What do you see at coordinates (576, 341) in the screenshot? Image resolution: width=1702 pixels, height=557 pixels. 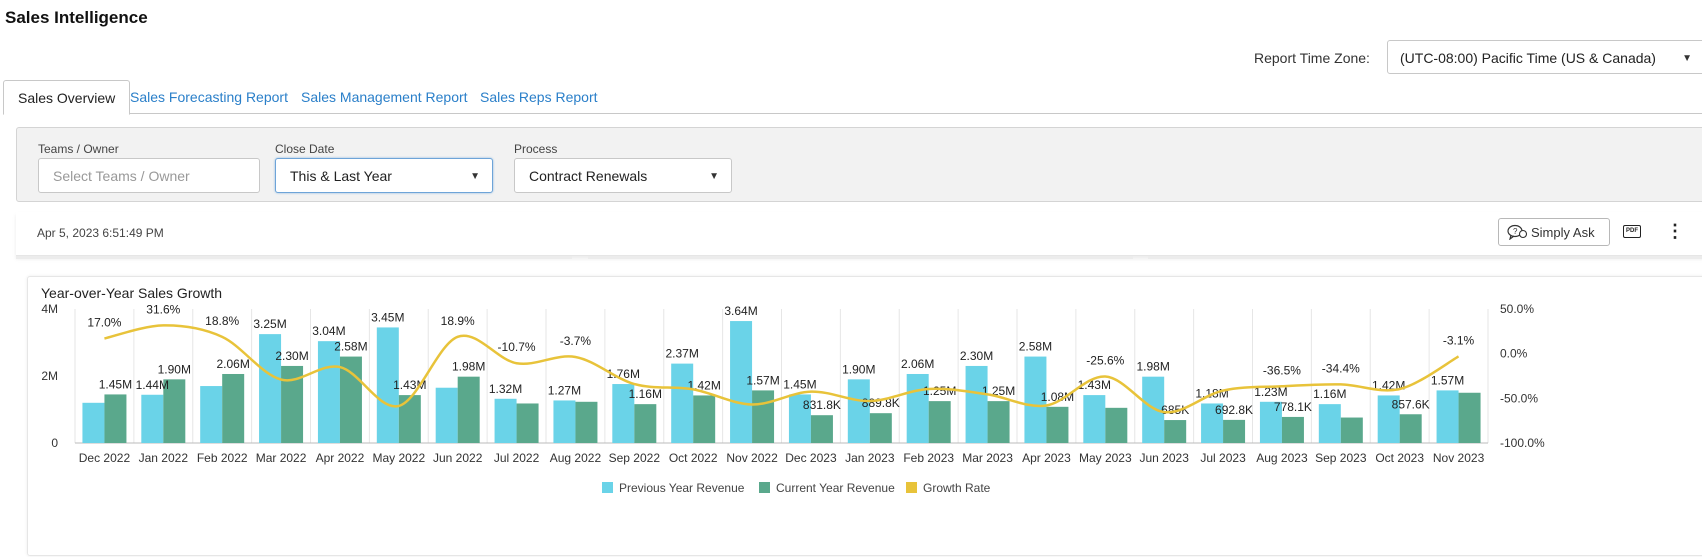 I see `growth-data-label: -3.7%` at bounding box center [576, 341].